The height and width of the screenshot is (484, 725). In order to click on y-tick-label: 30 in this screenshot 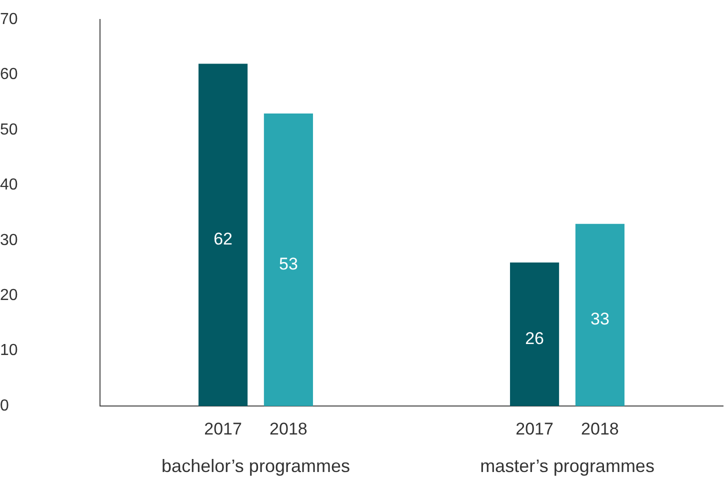, I will do `click(9, 240)`.